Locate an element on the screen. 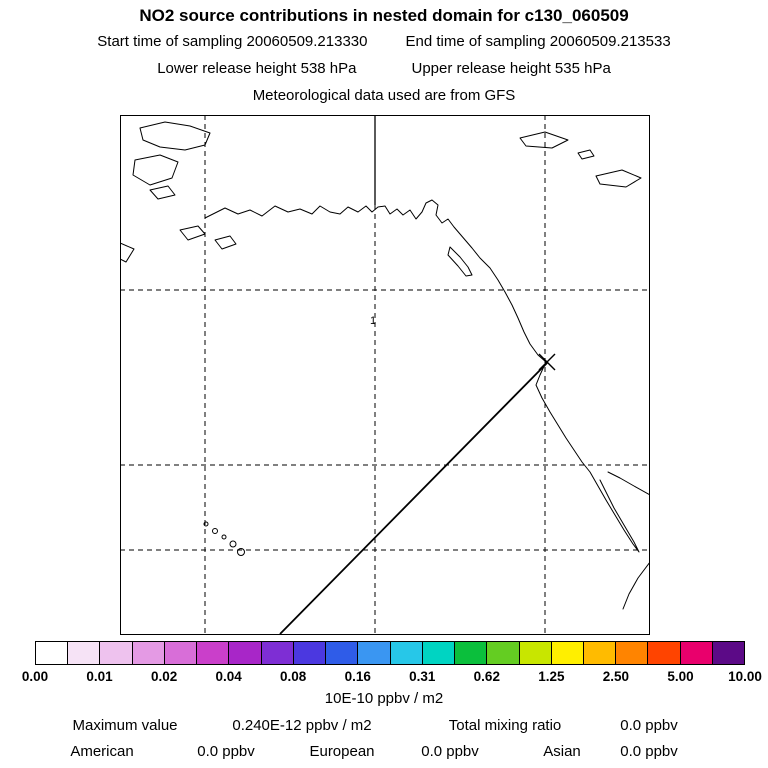  colorbar-tick-label: 0.08 is located at coordinates (293, 676).